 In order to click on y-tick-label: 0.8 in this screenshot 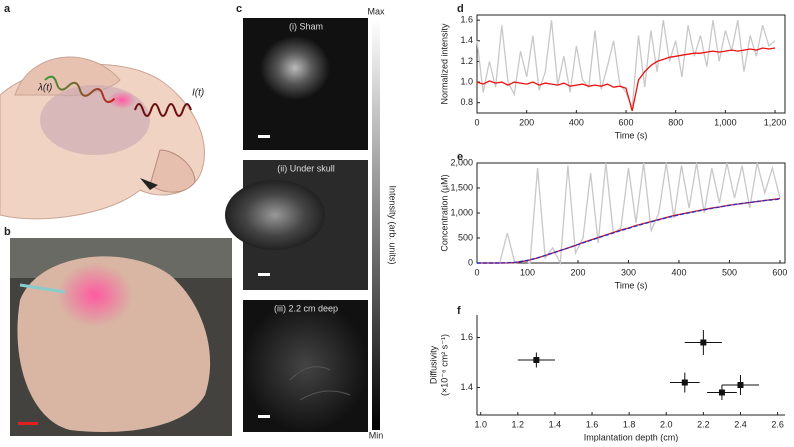, I will do `click(466, 102)`.